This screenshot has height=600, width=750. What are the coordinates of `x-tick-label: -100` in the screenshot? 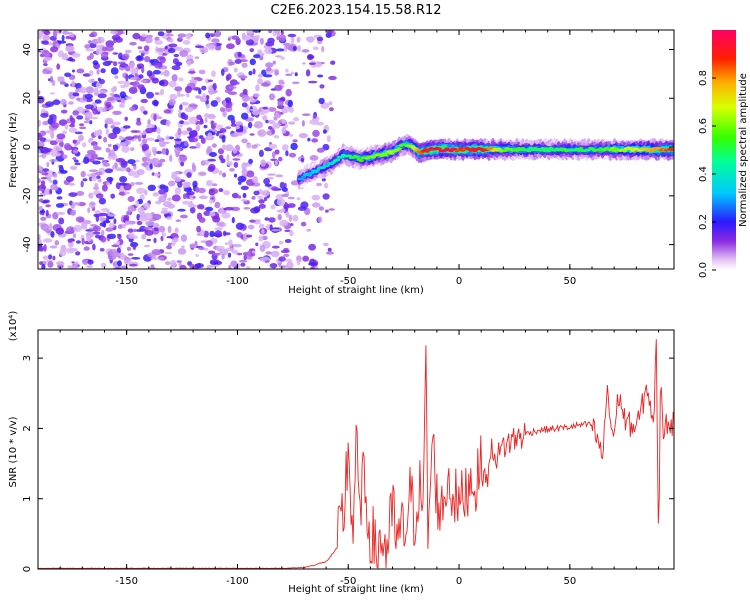 It's located at (237, 581).